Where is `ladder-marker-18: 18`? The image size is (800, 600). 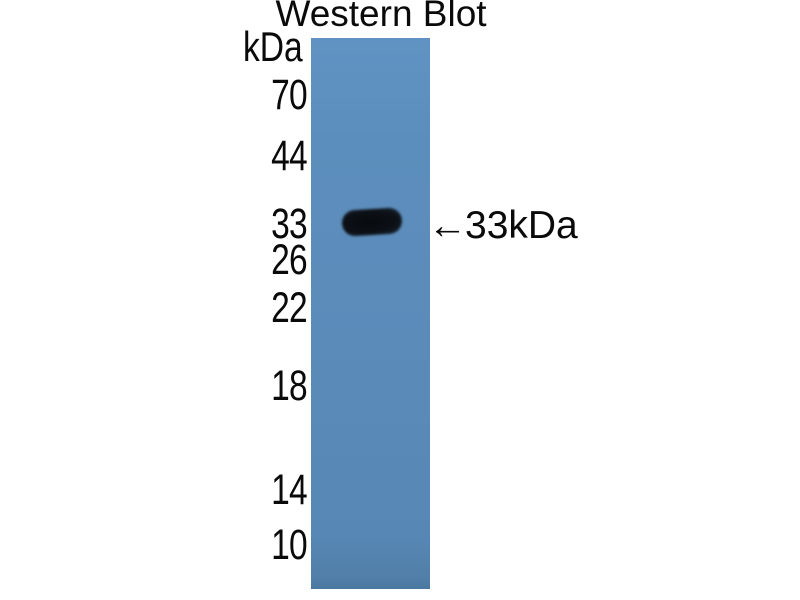 ladder-marker-18: 18 is located at coordinates (289, 386).